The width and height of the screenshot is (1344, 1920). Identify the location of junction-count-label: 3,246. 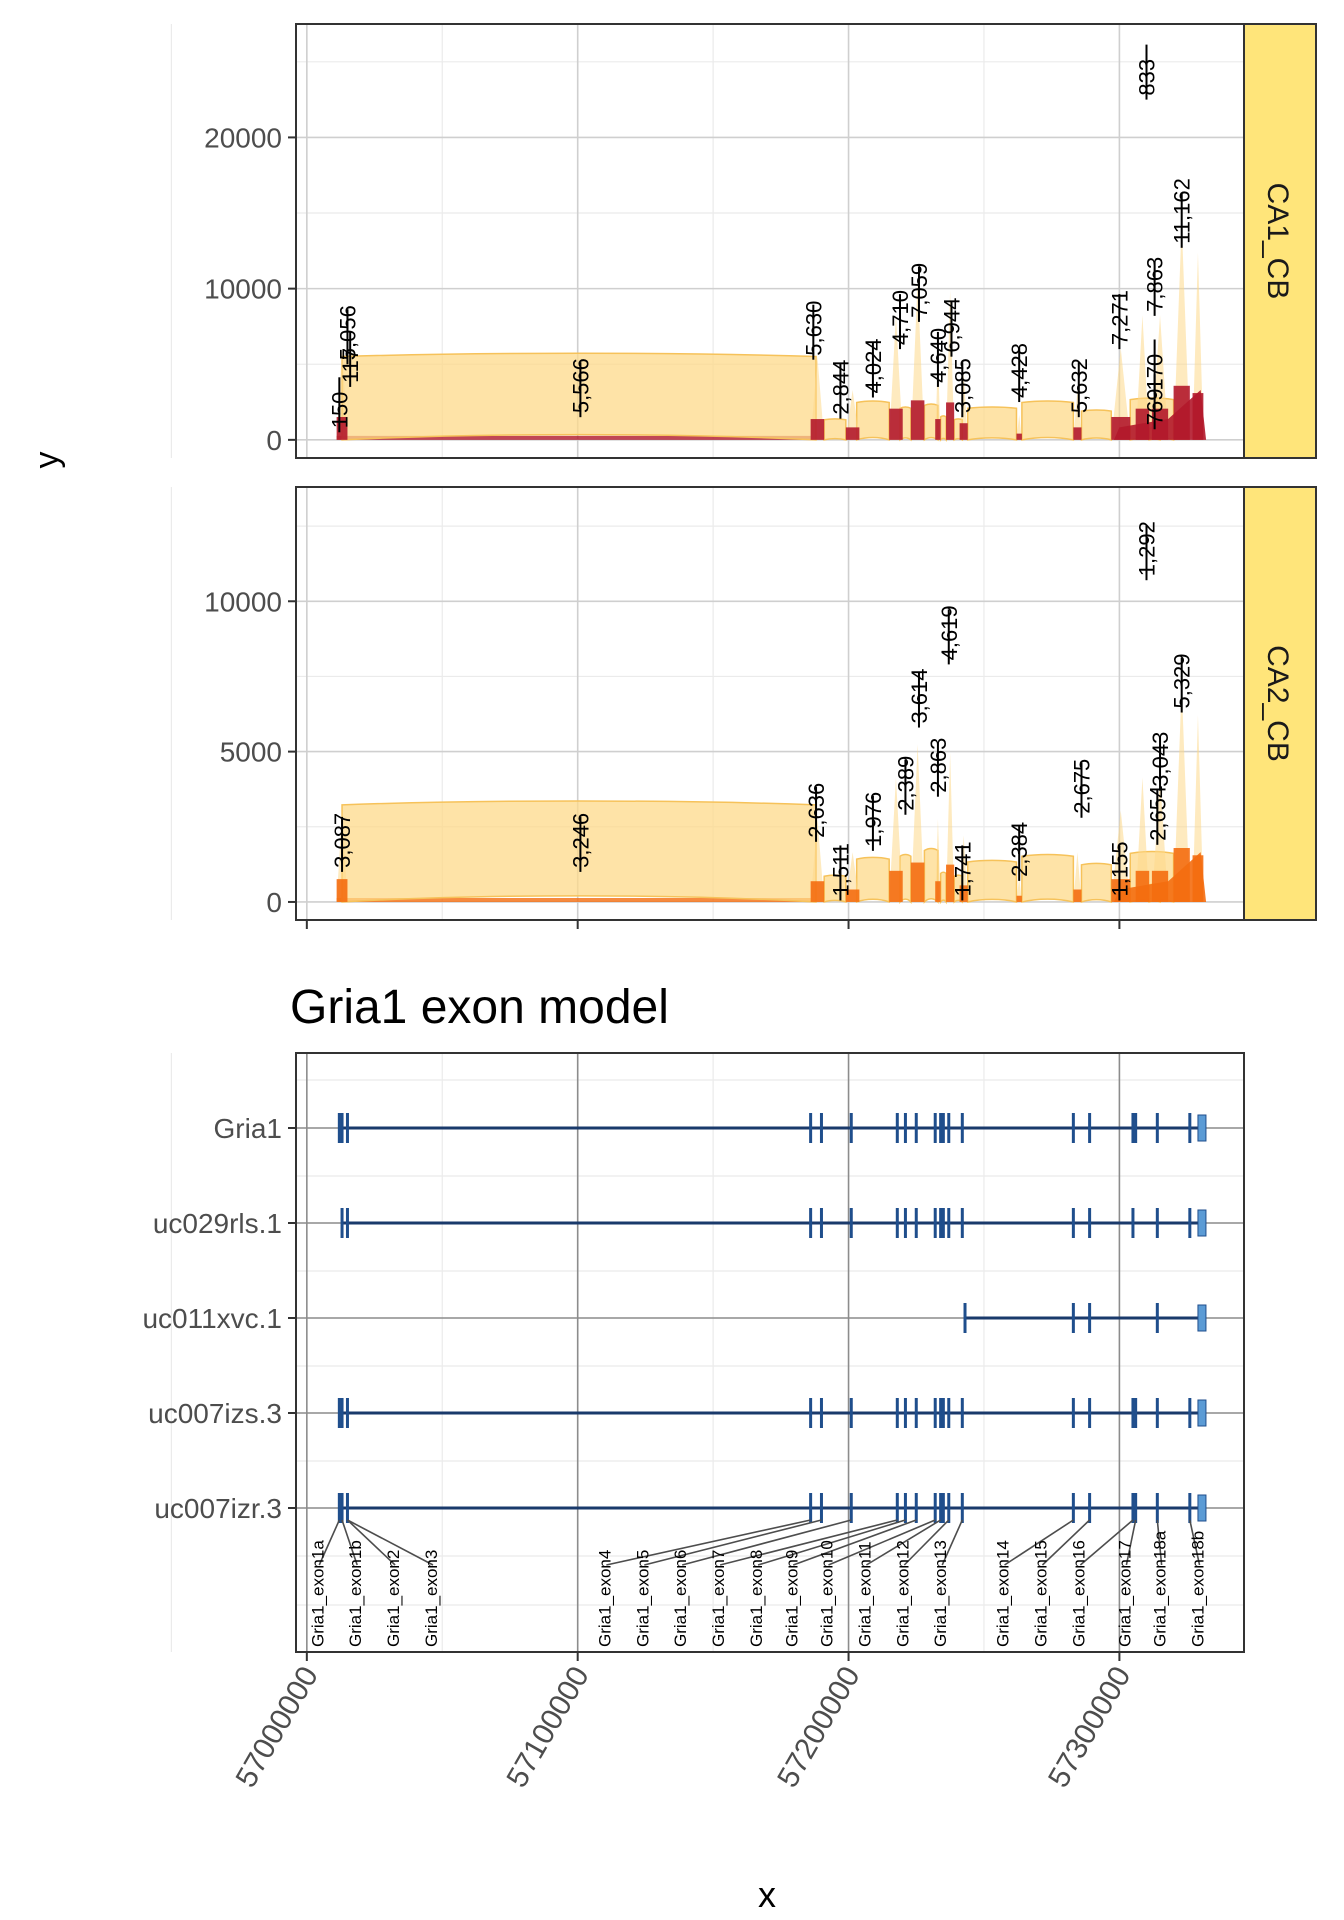
(580, 840).